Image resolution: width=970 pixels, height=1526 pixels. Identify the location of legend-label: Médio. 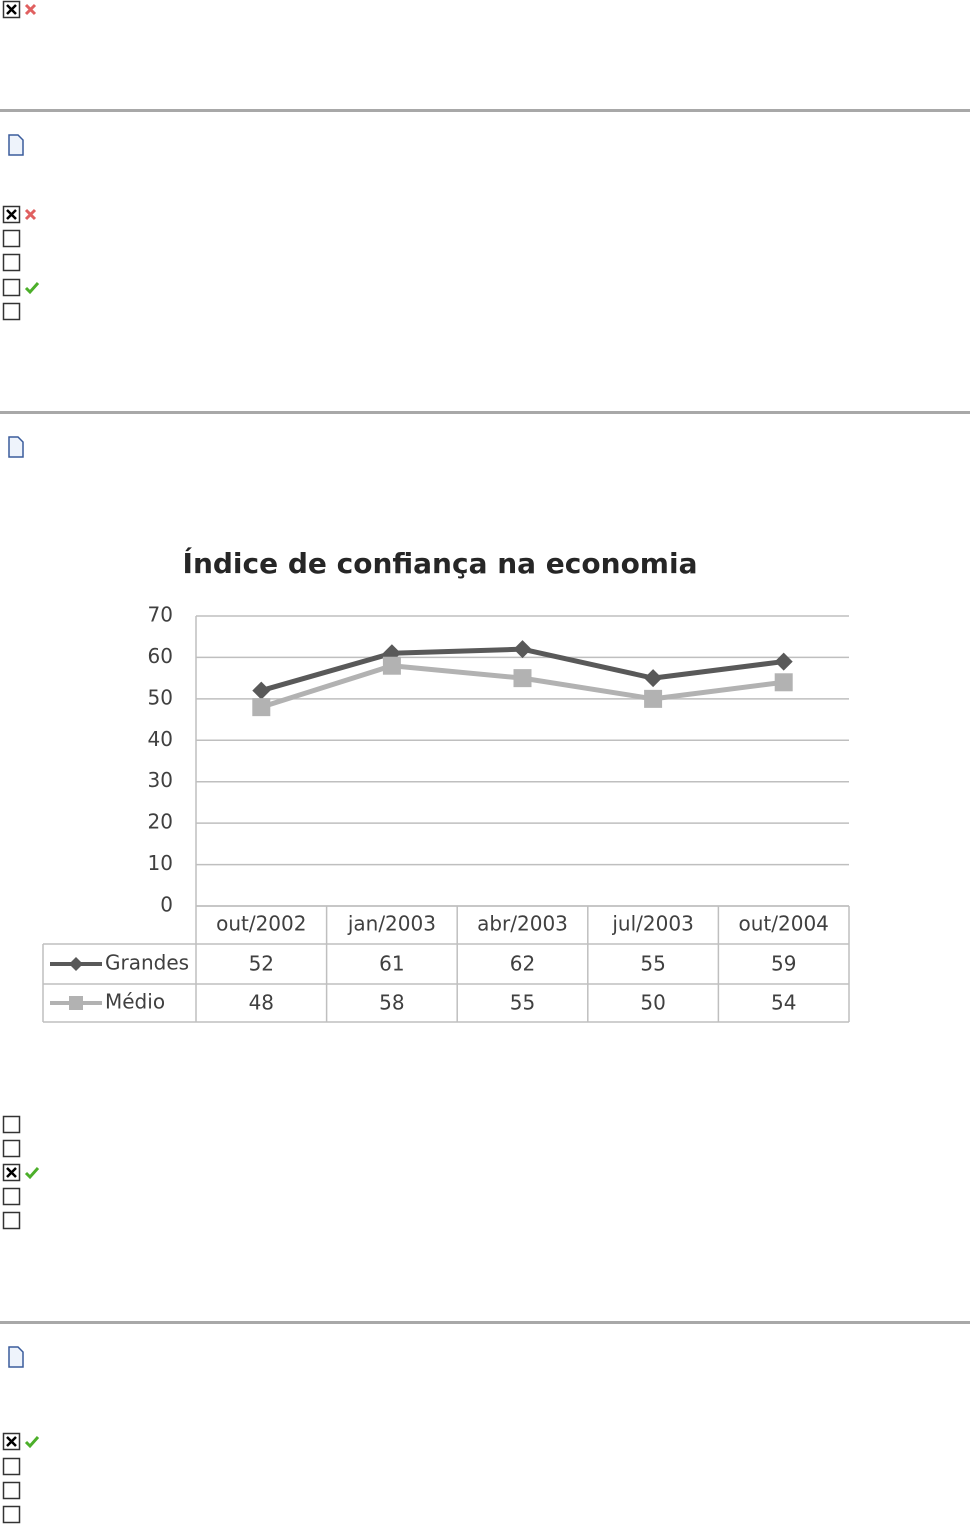
(135, 1002).